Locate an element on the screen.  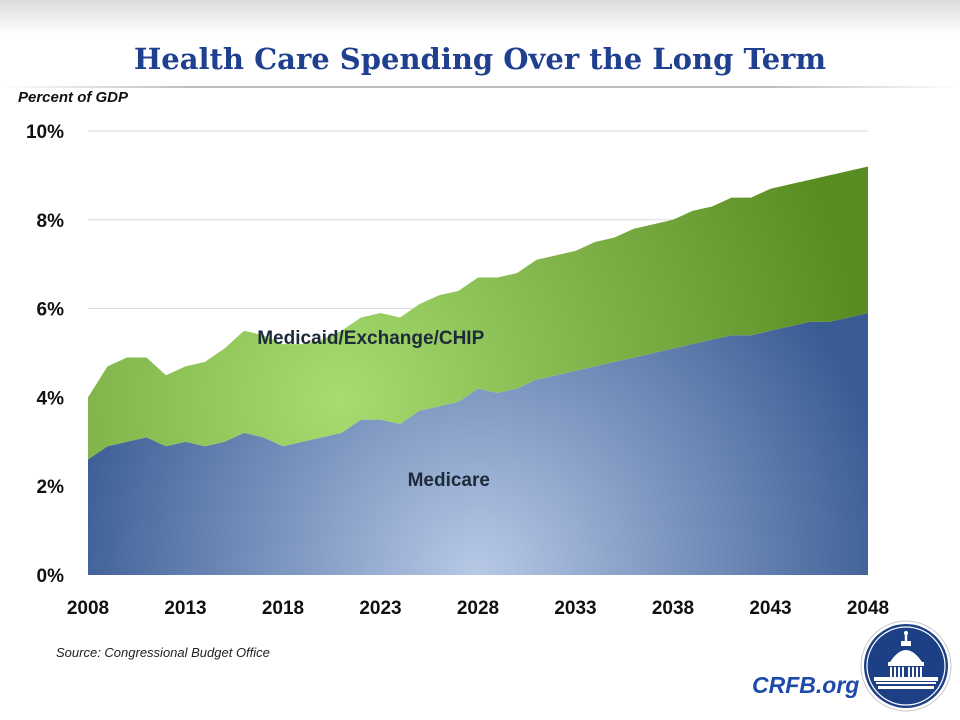
x-tick-label-2038: 2038 is located at coordinates (673, 608).